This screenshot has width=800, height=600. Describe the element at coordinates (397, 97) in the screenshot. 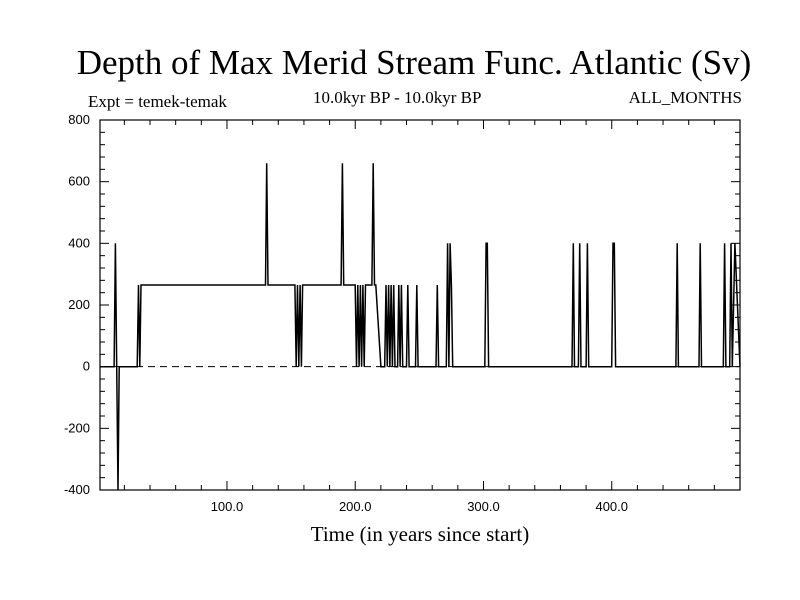

I see `period-label: 10.0kyr BP - 10.0kyr BP` at that location.